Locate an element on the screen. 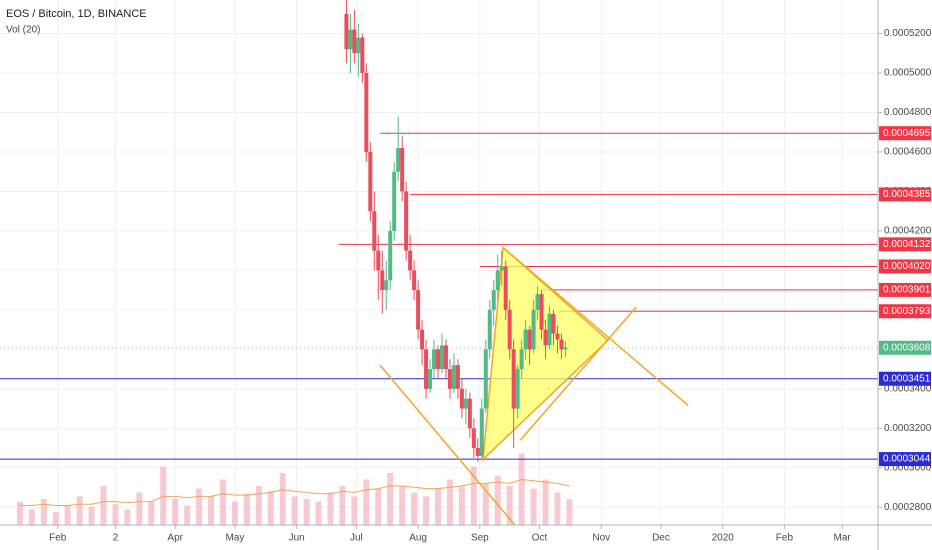  last-price-box is located at coordinates (905, 347).